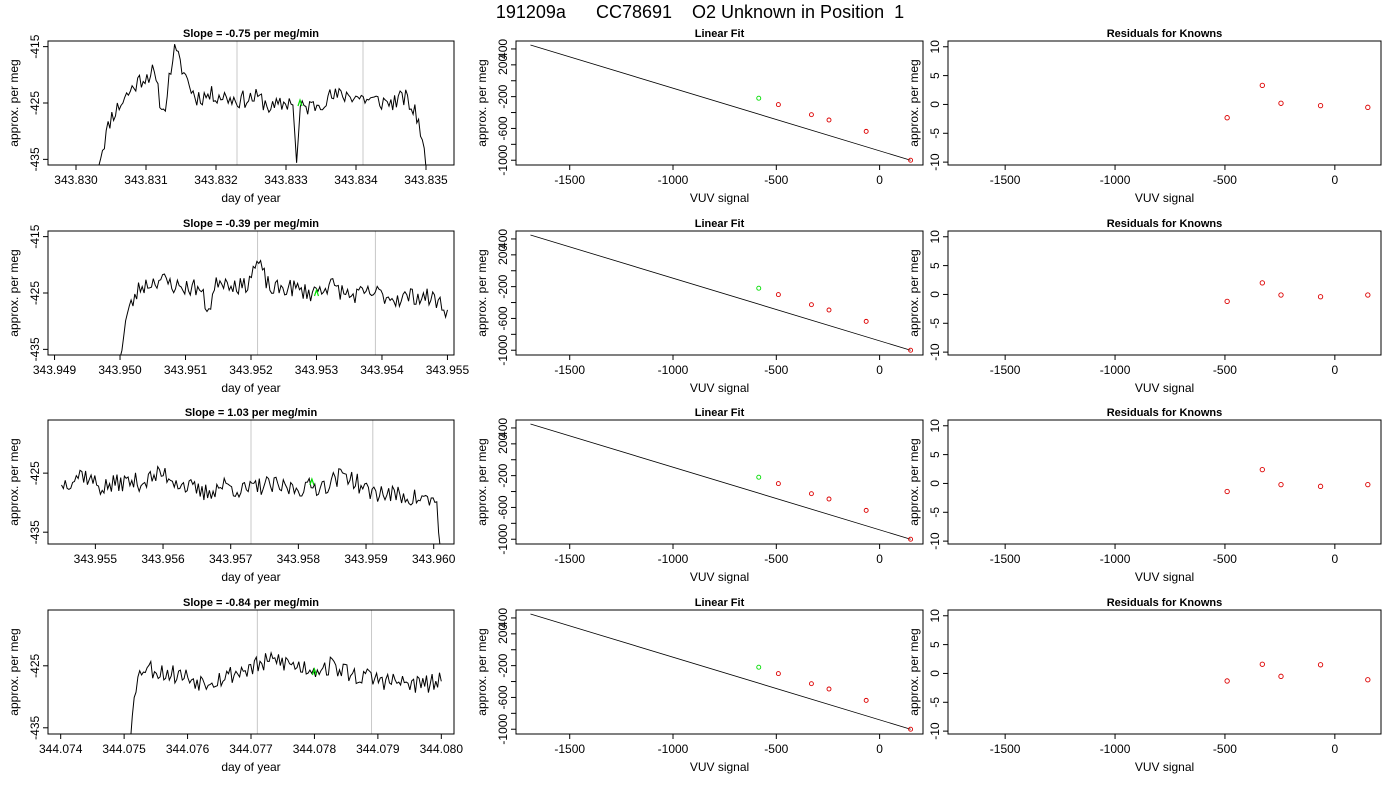  I want to click on x-tick-label: 344.075, so click(124, 749).